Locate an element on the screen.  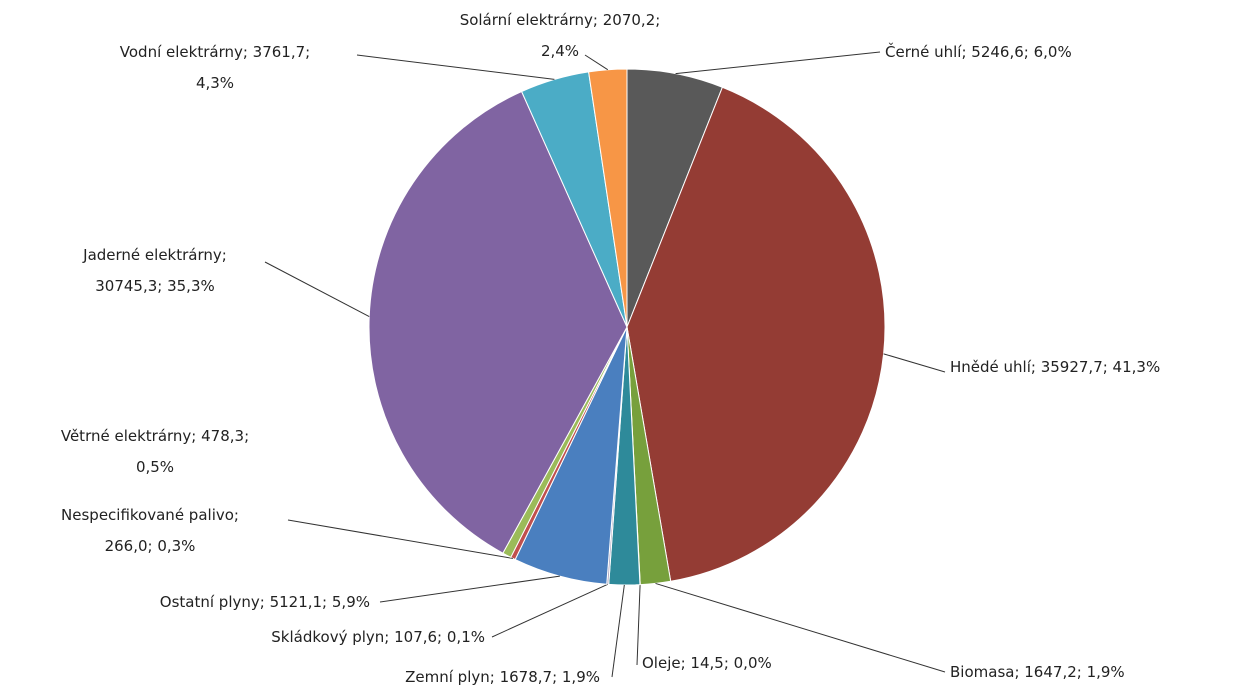
data-label-line: Oleje; 14,5; 0,0% is located at coordinates (707, 663).